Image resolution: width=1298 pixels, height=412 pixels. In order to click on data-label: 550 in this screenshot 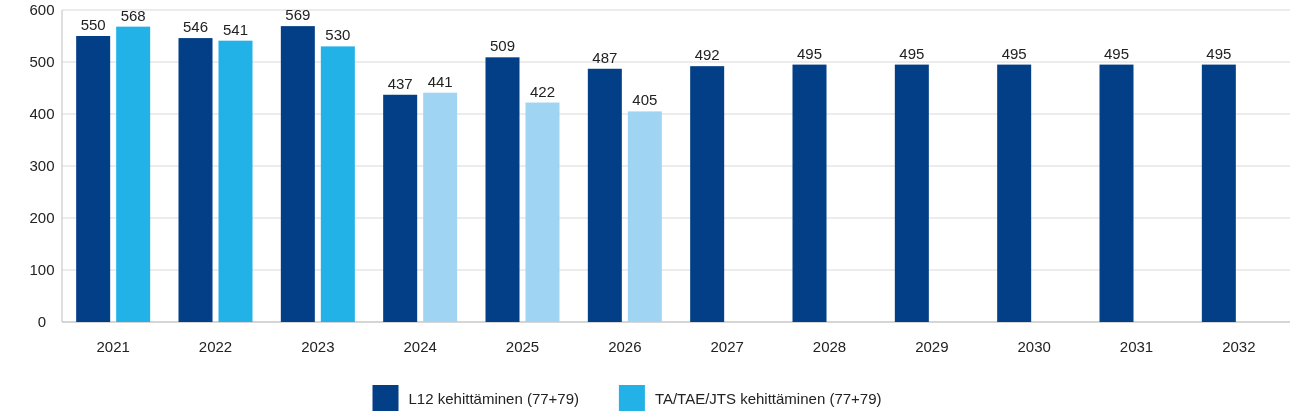, I will do `click(93, 24)`.